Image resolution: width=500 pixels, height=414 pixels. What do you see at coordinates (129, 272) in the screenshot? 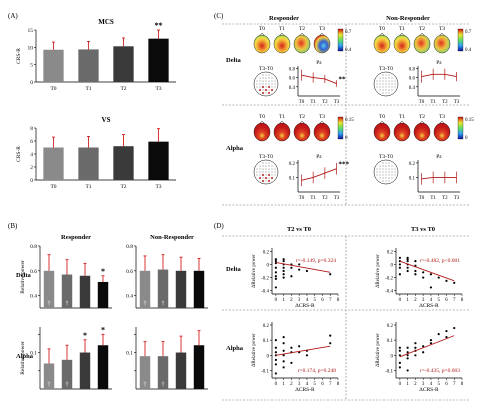
I see `y-tick-label: 0.6` at bounding box center [129, 272].